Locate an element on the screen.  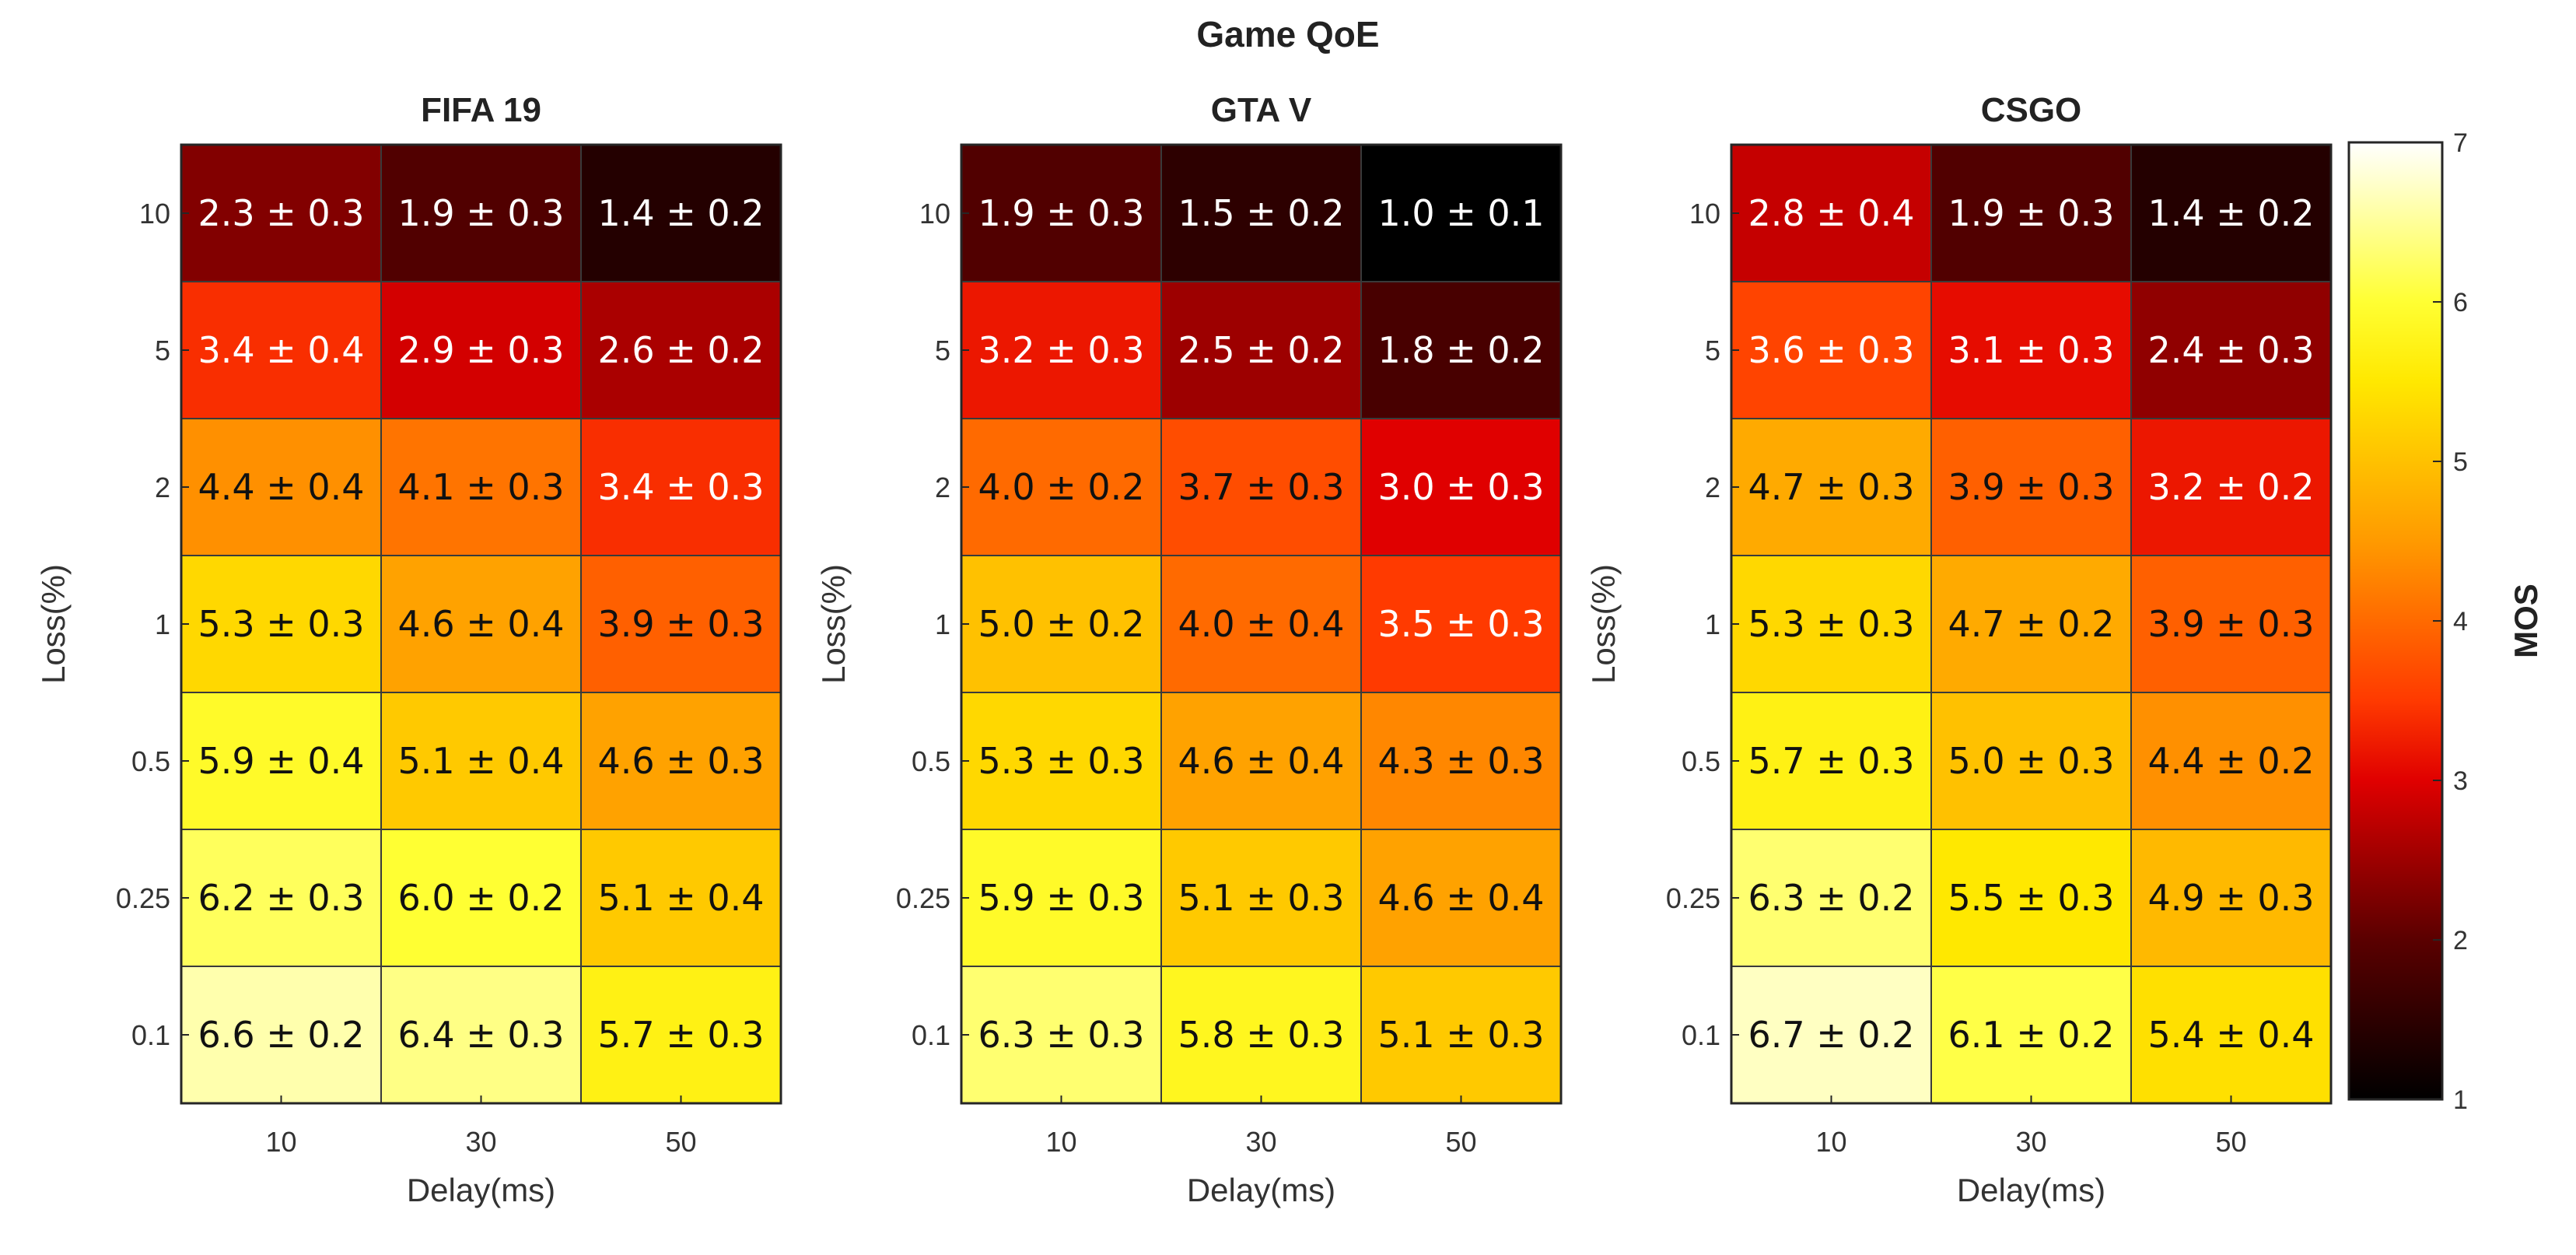
cell-value-label: 4.7 ± 0.2 is located at coordinates (2031, 624).